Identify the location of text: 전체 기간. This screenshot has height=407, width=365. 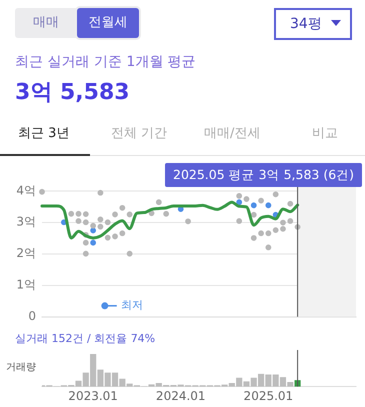
(139, 133).